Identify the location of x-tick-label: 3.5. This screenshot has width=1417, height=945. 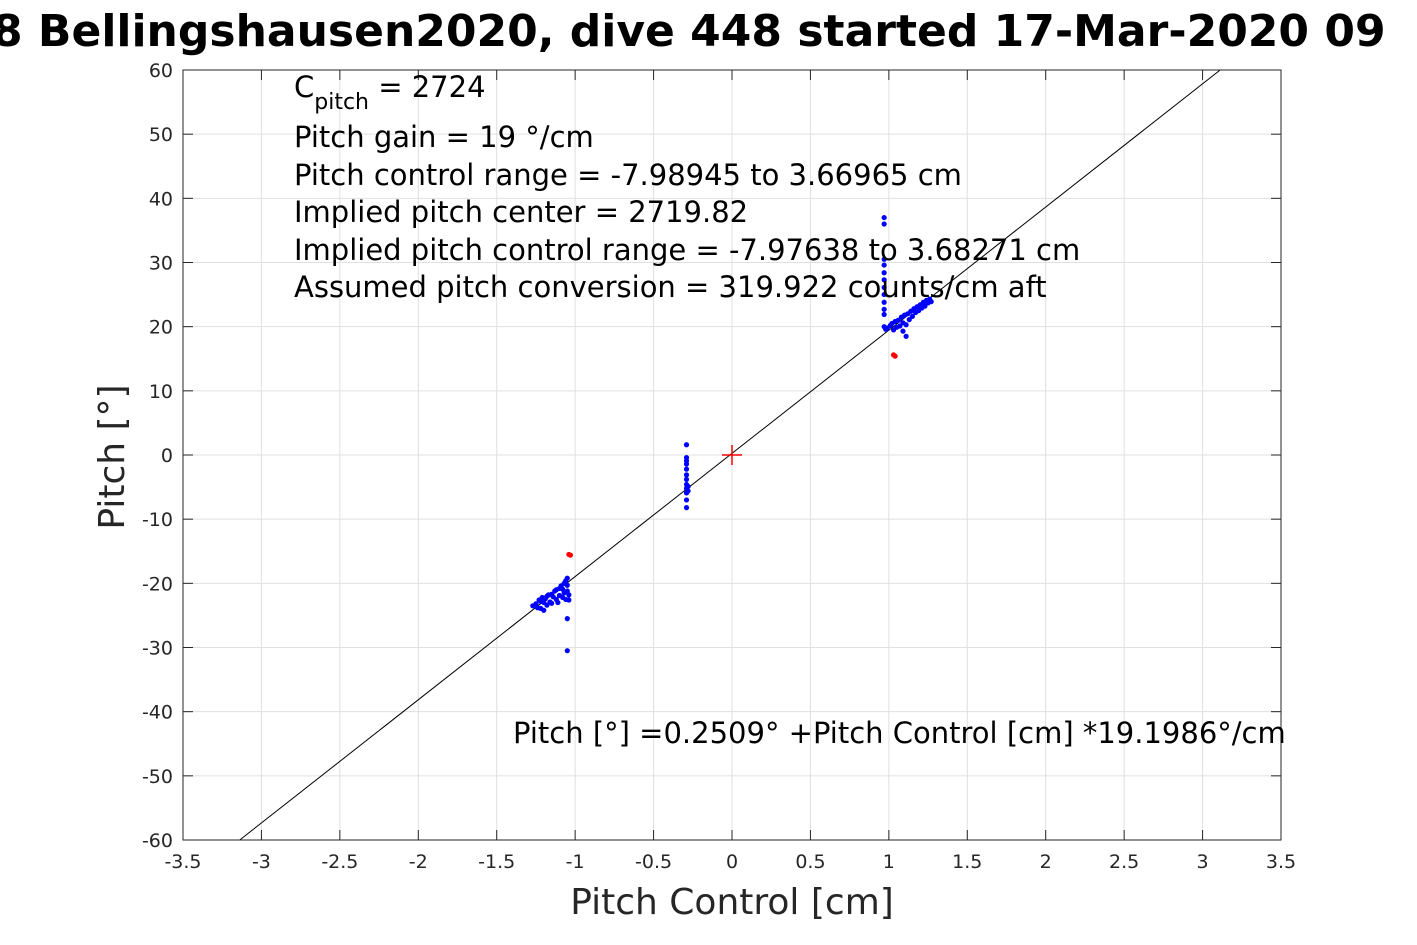
(1281, 862).